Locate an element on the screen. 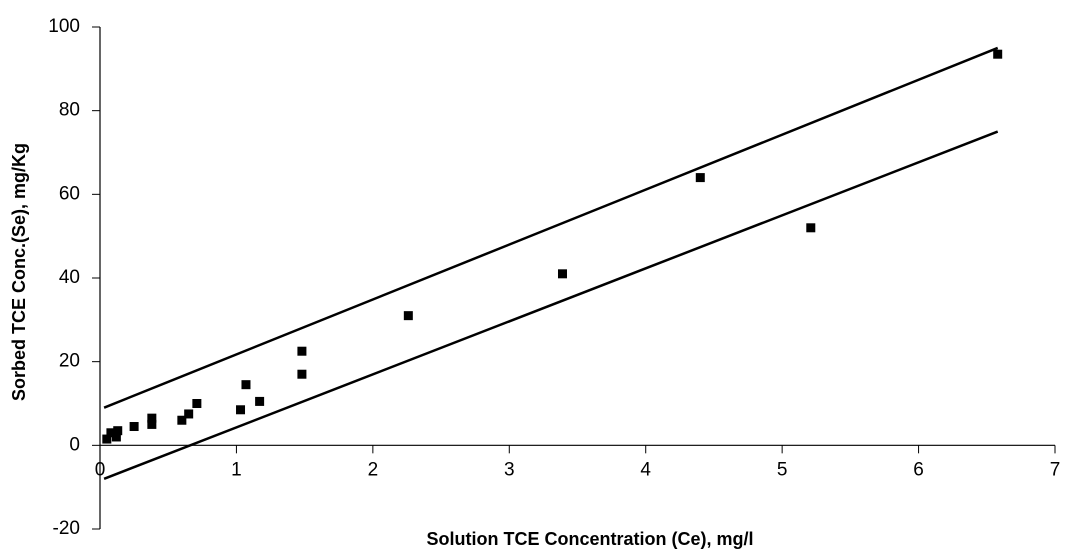  y-tick-label: 40 is located at coordinates (69, 277).